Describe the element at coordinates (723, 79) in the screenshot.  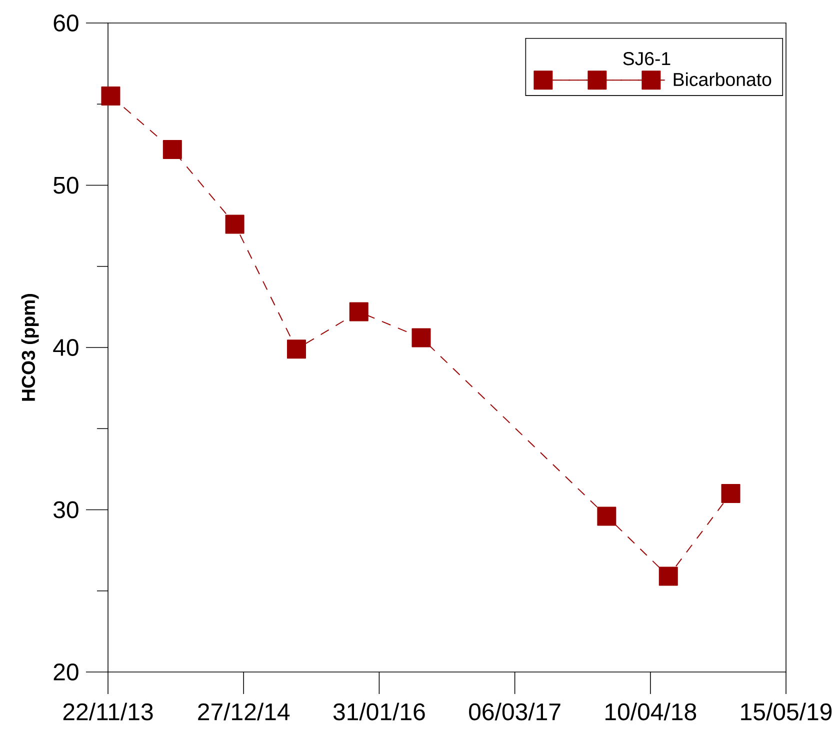
I see `legend-label: Bicarbonato` at that location.